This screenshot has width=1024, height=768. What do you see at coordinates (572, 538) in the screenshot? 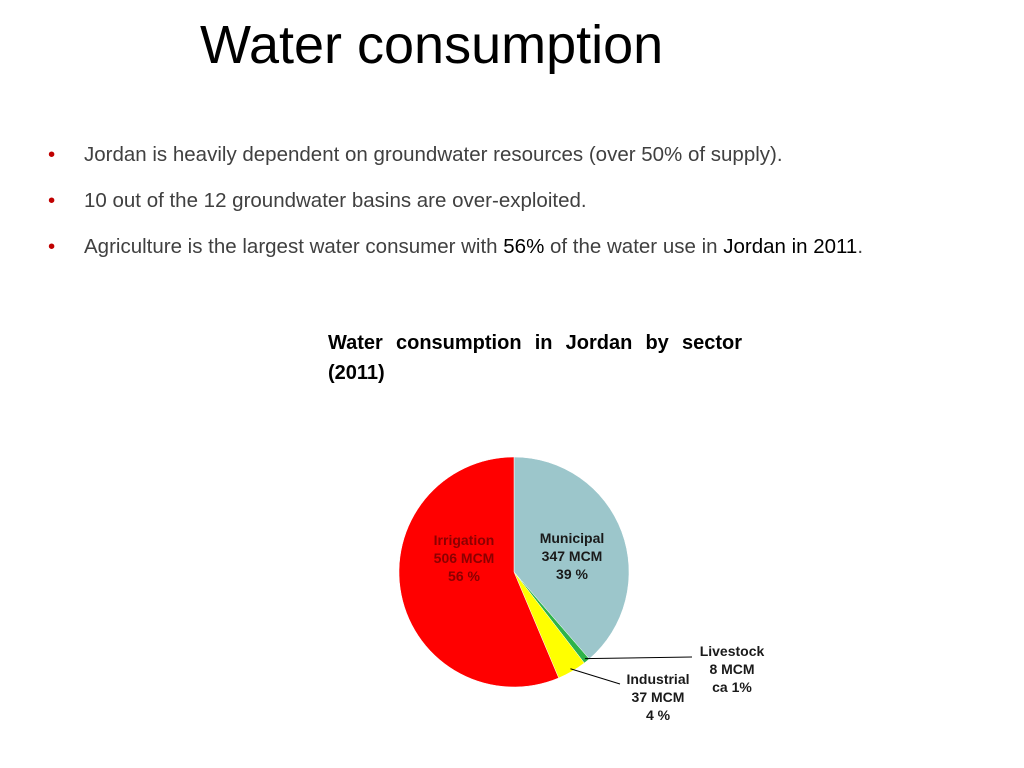
I see `slice-label-line: Municipal` at bounding box center [572, 538].